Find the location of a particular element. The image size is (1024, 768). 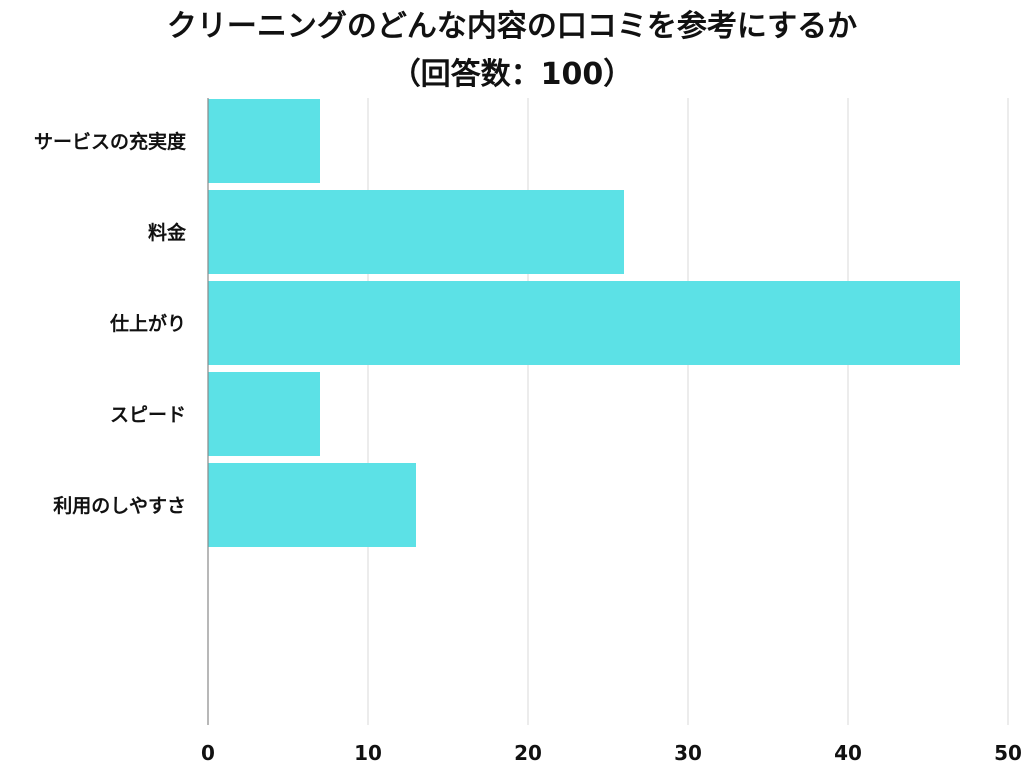

category-label: 利用のしやすさ is located at coordinates (119, 506).